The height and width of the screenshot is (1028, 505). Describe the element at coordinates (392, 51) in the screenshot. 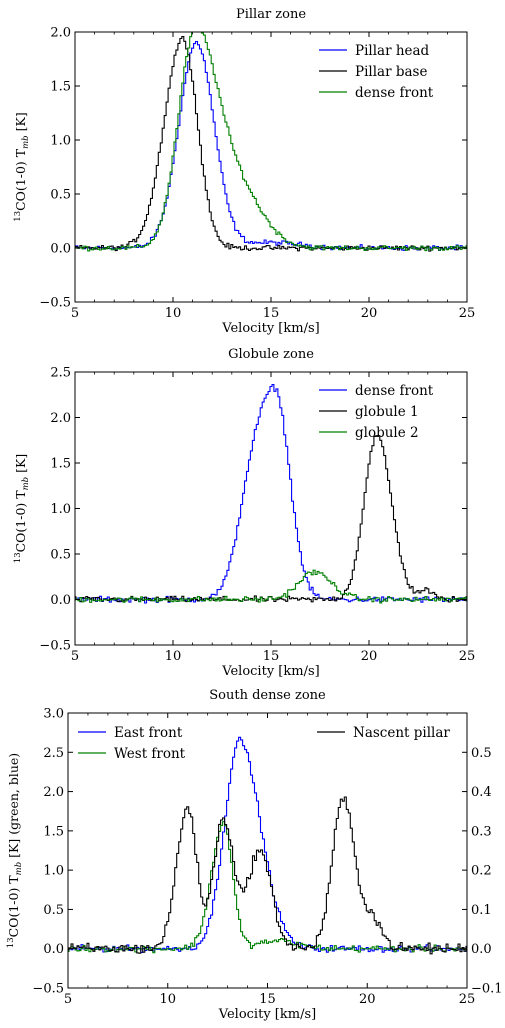

I see `legend-label: Pillar head` at that location.